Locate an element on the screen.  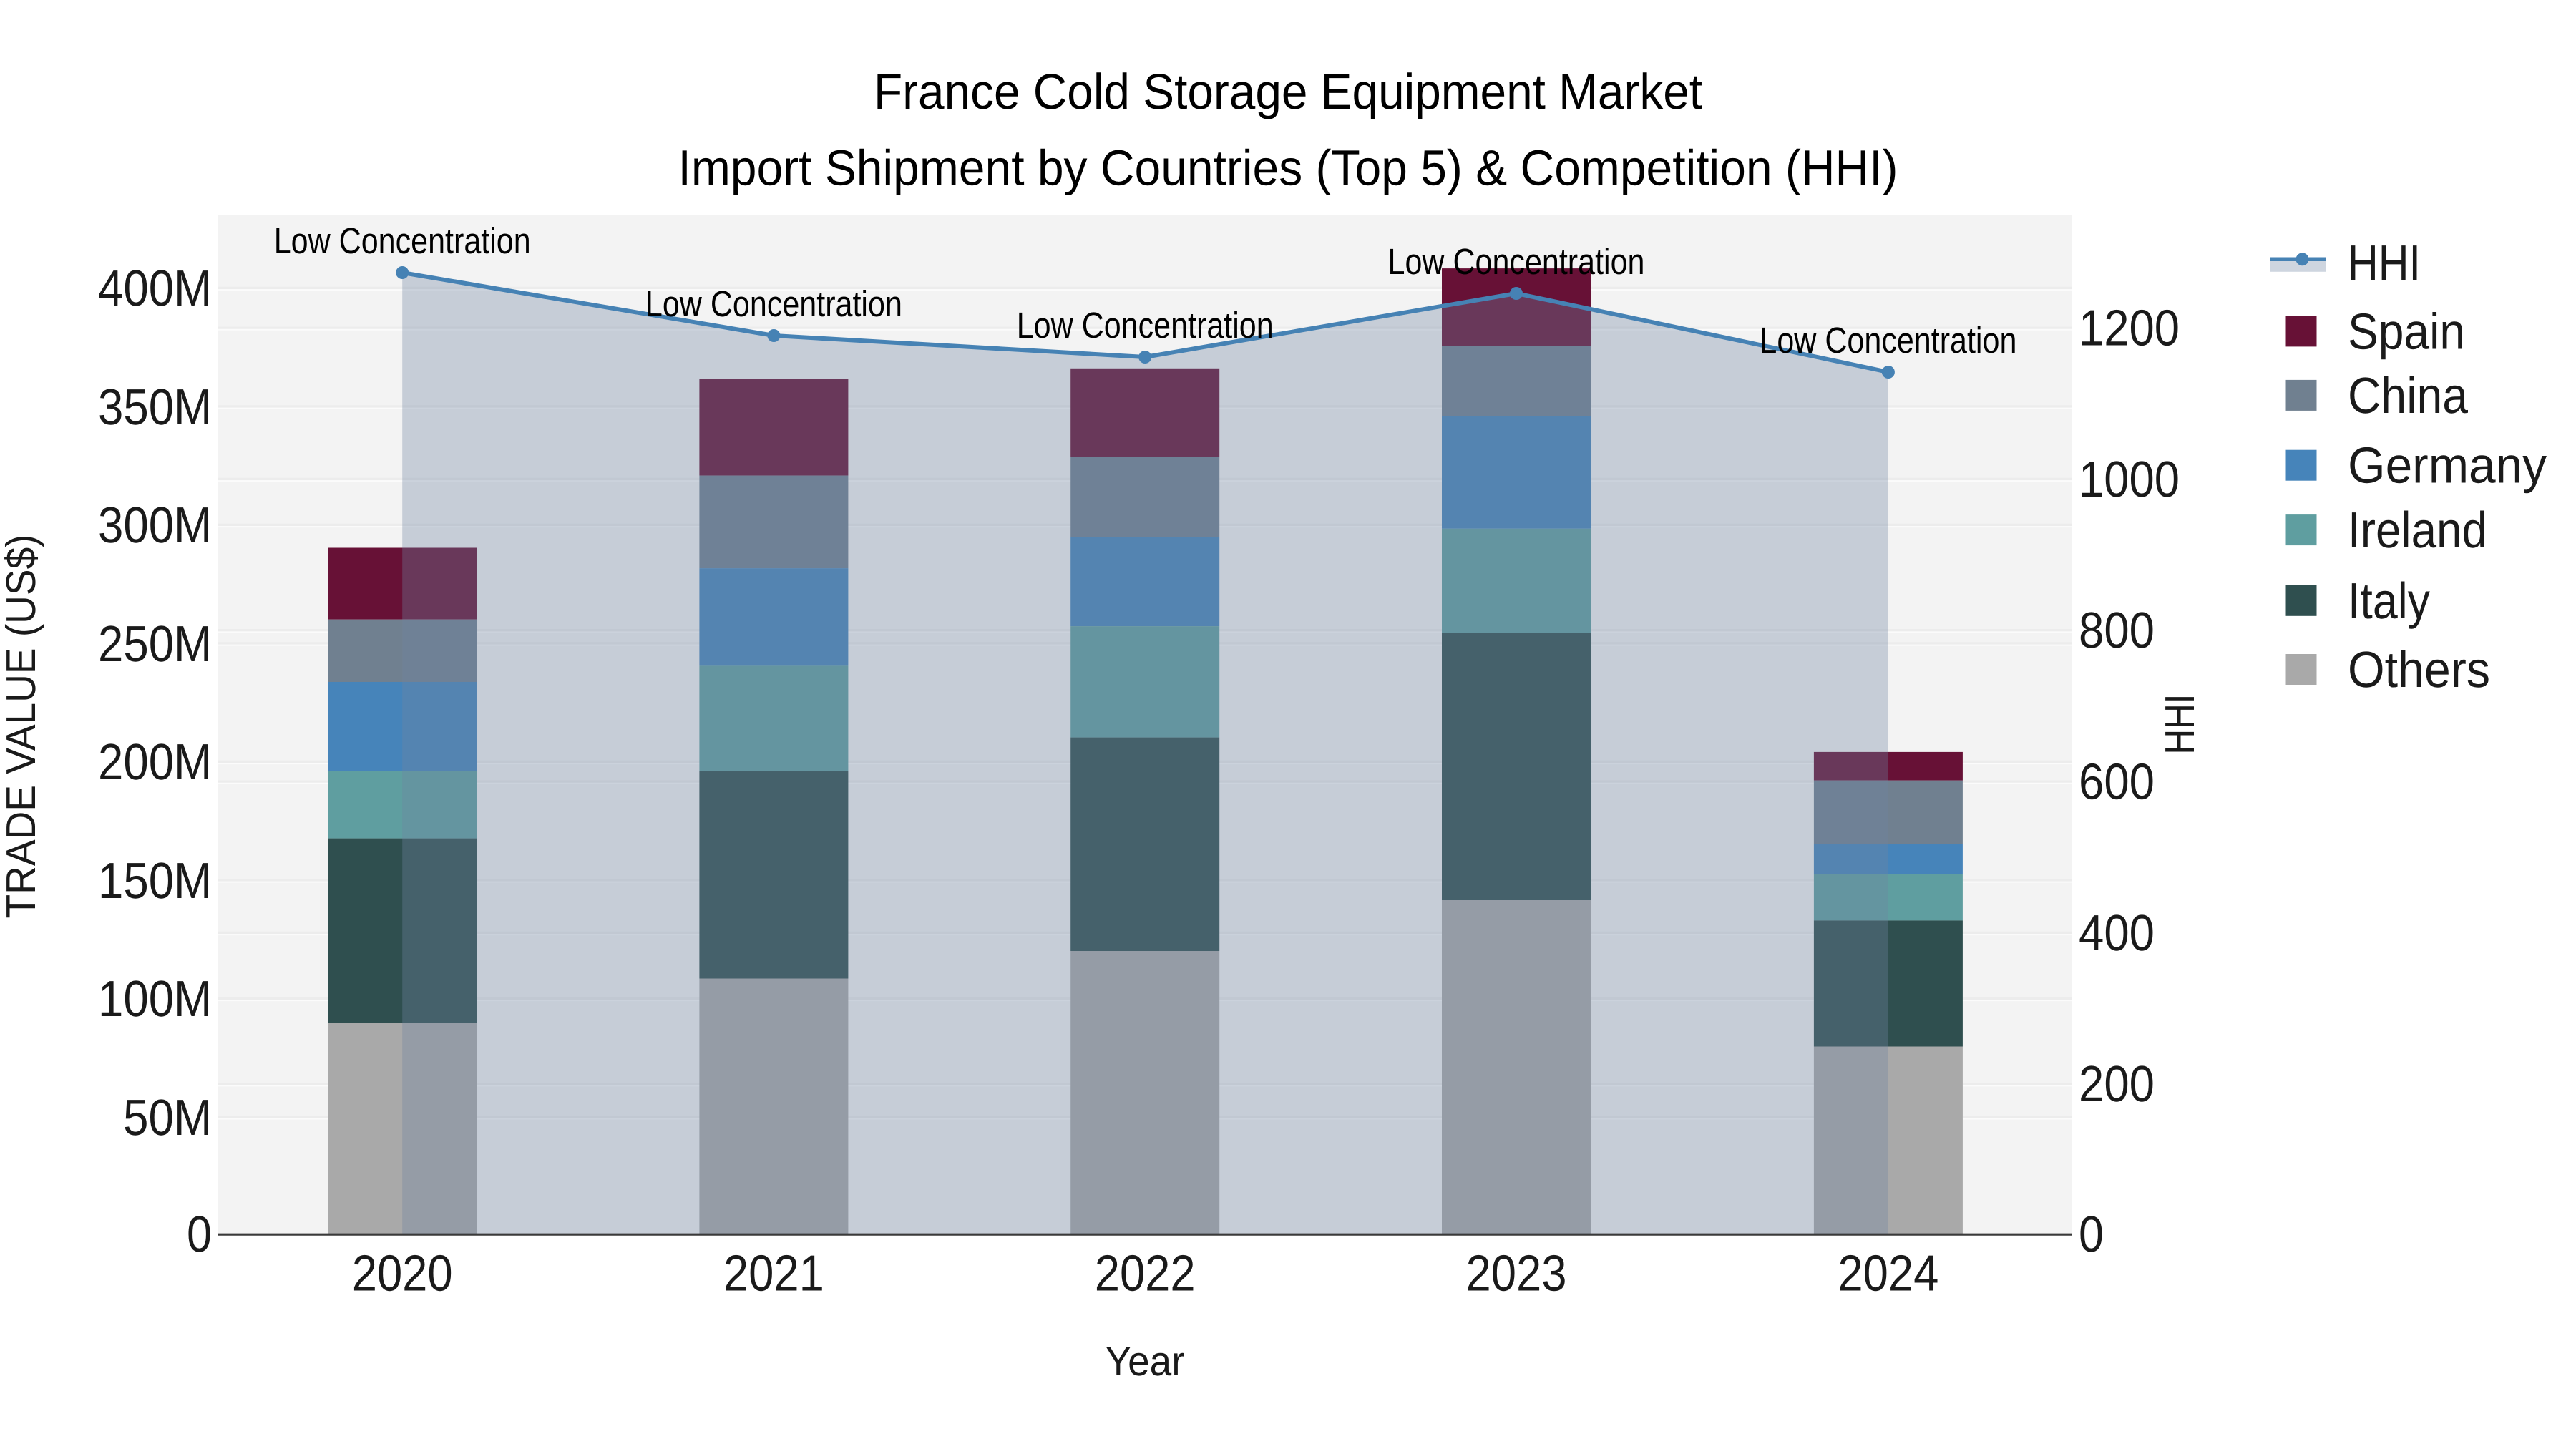
svg-text: Others is located at coordinates (2419, 670).